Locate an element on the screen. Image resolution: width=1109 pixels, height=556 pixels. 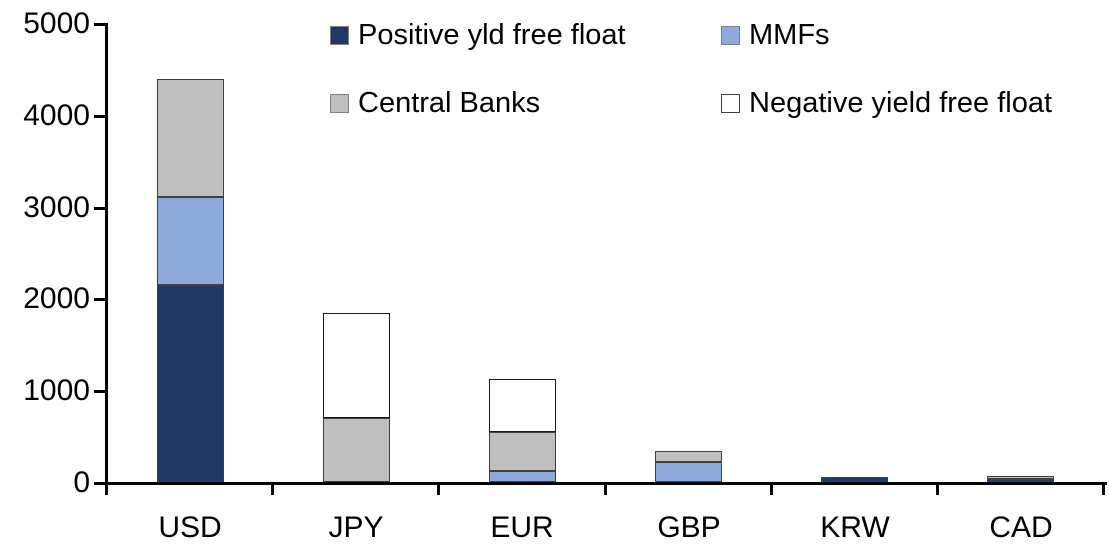
y-axis-line is located at coordinates (106, 254).